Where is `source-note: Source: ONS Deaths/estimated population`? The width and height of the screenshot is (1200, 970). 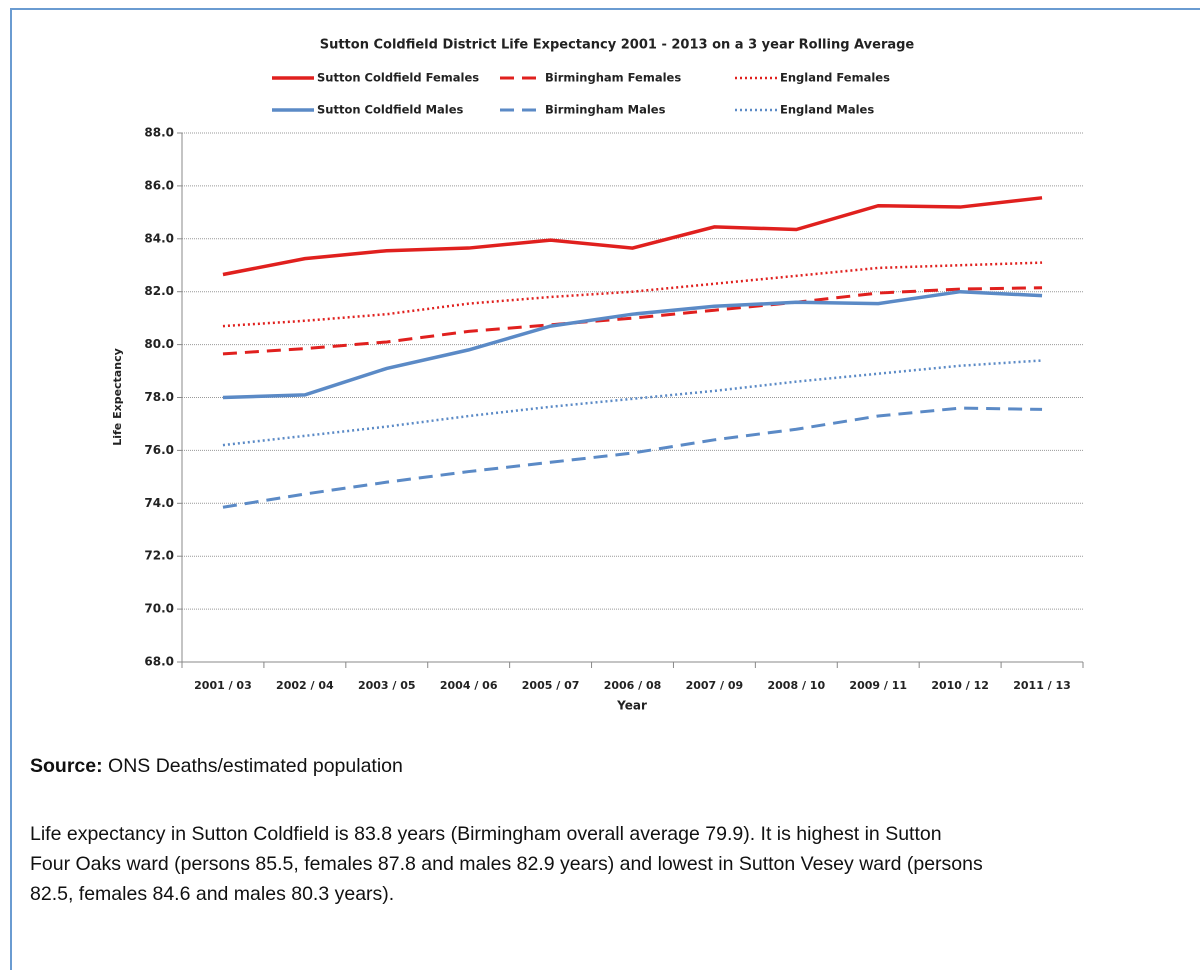
source-note: Source: ONS Deaths/estimated population is located at coordinates (216, 766).